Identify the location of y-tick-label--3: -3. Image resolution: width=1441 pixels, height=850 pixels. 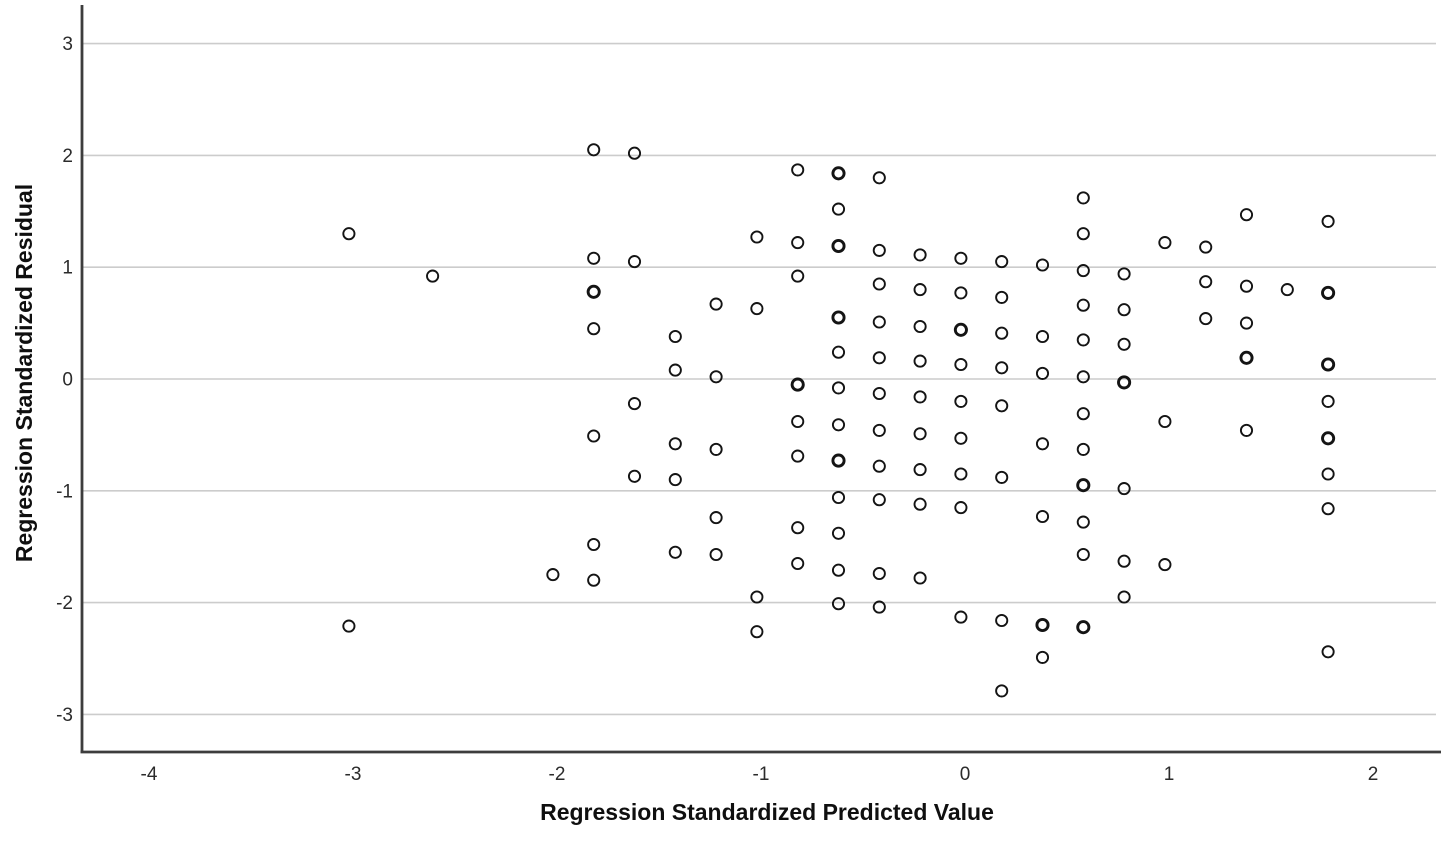
(64, 715).